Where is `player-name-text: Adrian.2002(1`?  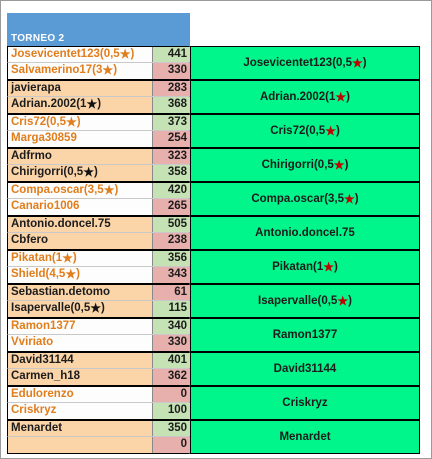
player-name-text: Adrian.2002(1 is located at coordinates (49, 104).